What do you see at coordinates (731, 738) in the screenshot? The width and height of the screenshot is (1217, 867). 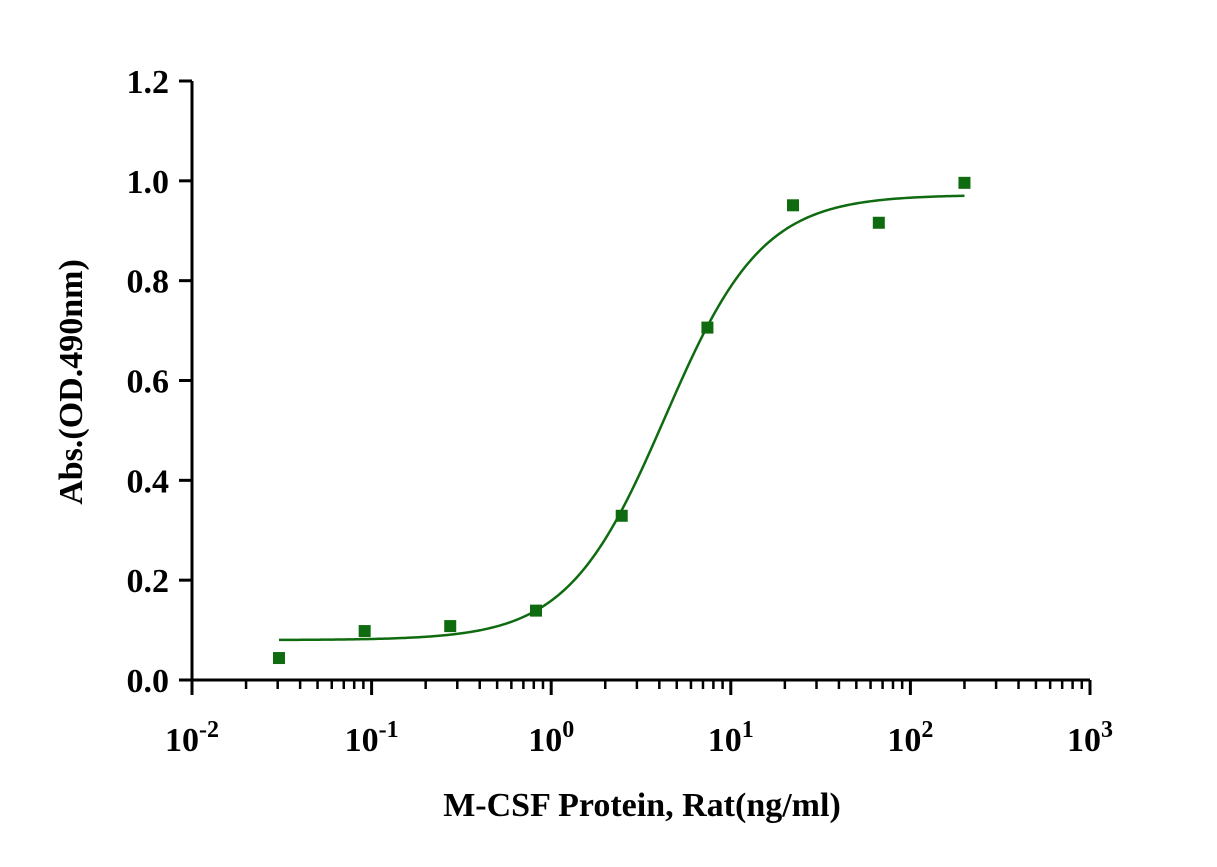 I see `x-tick-label: 10¹` at bounding box center [731, 738].